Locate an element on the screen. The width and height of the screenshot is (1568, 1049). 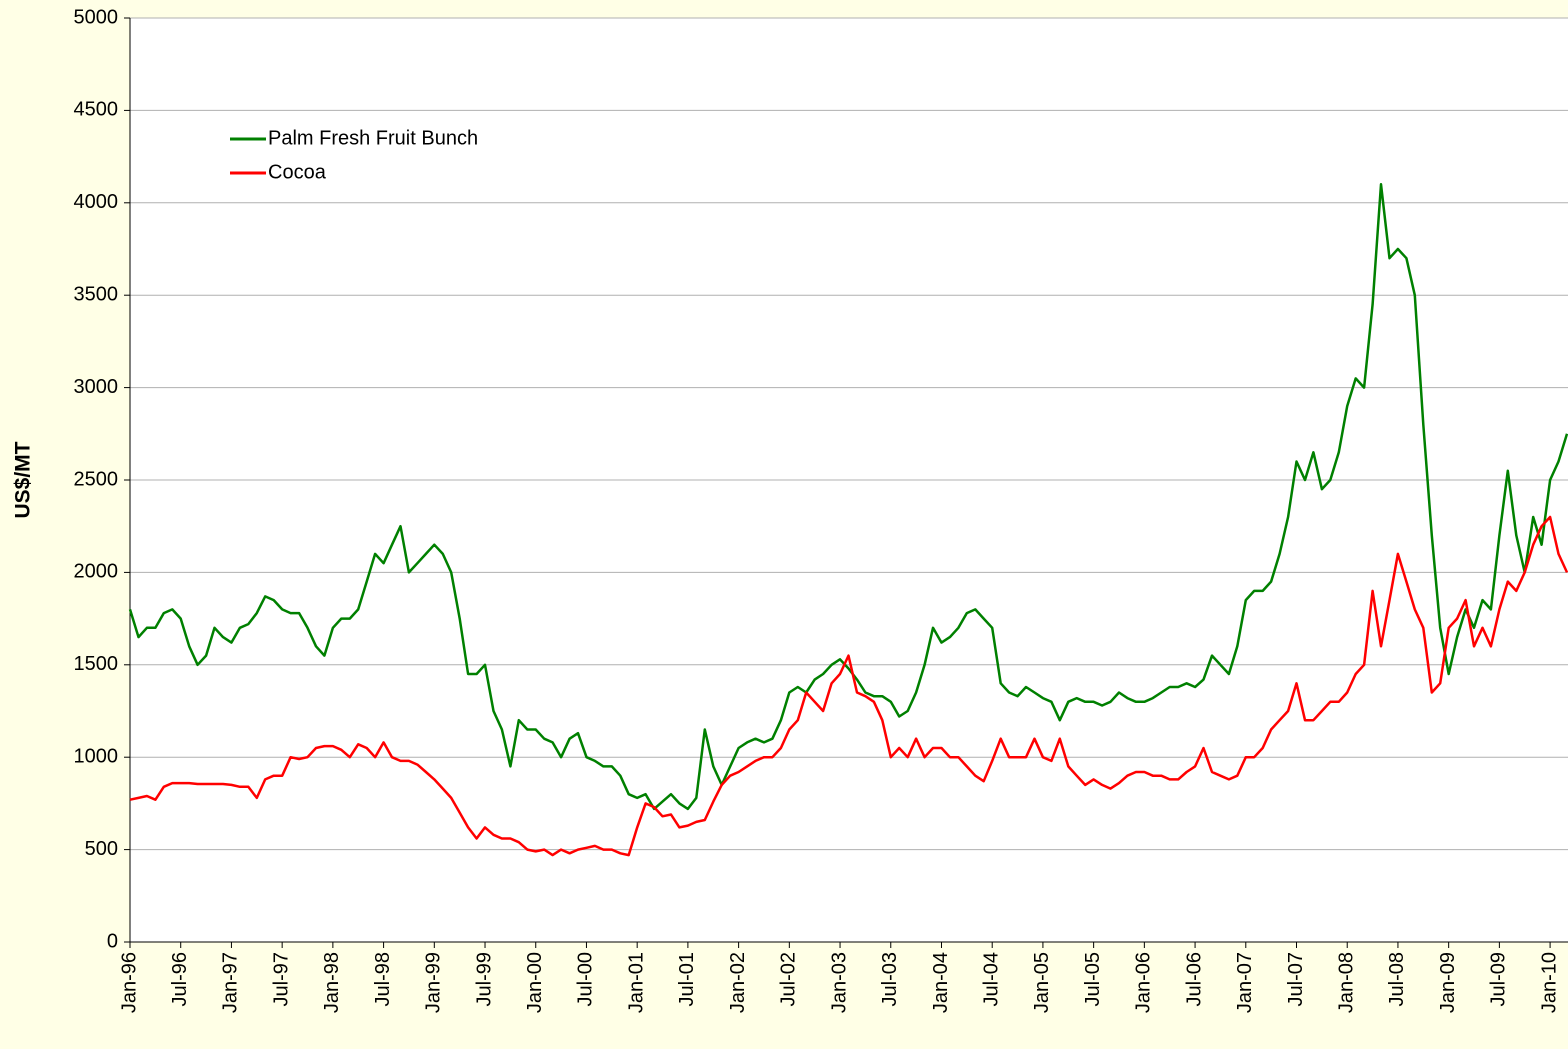
x-tick-label: Jan-05 is located at coordinates (1042, 982).